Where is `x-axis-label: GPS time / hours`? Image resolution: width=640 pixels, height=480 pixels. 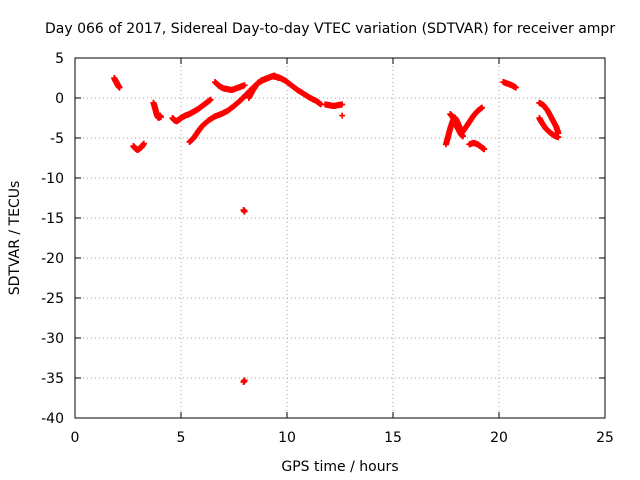
x-axis-label: GPS time / hours is located at coordinates (339, 467).